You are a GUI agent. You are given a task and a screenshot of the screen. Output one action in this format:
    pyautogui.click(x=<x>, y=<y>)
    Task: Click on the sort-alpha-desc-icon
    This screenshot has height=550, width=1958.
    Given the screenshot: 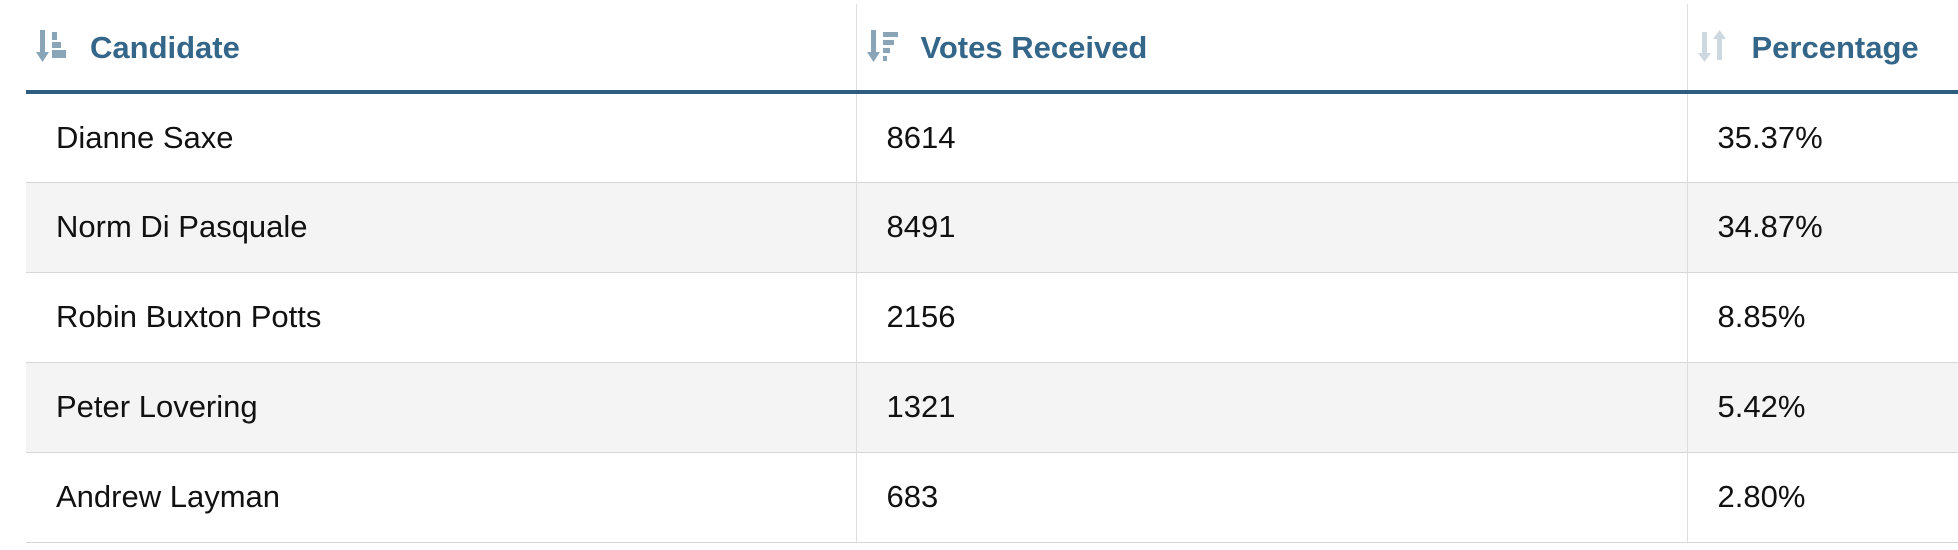 What is the action you would take?
    pyautogui.click(x=51, y=45)
    